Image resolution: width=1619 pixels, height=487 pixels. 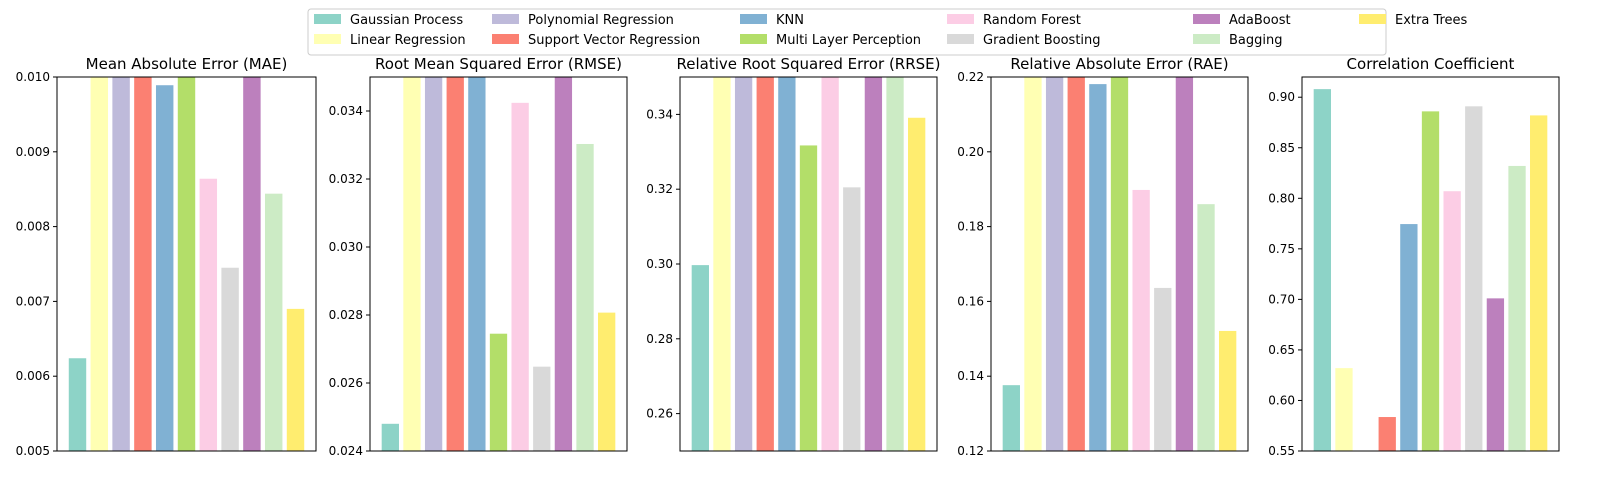 What do you see at coordinates (659, 264) in the screenshot?
I see `y-tick-label: 0.30` at bounding box center [659, 264].